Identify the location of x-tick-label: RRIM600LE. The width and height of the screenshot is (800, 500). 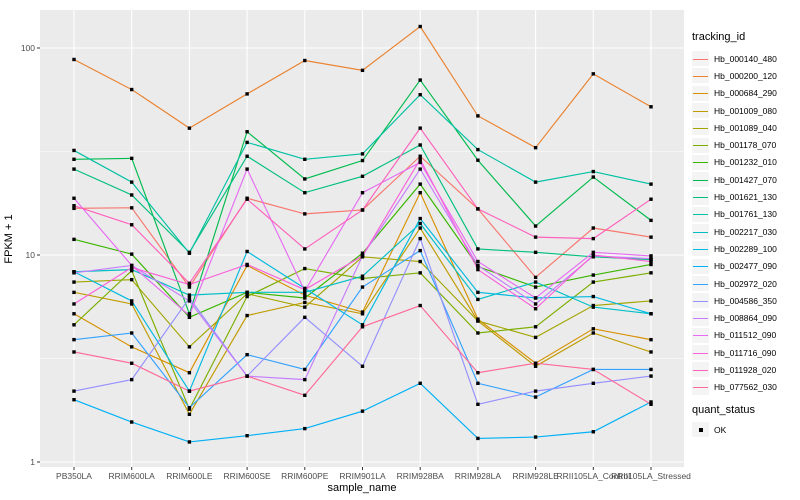
(189, 476).